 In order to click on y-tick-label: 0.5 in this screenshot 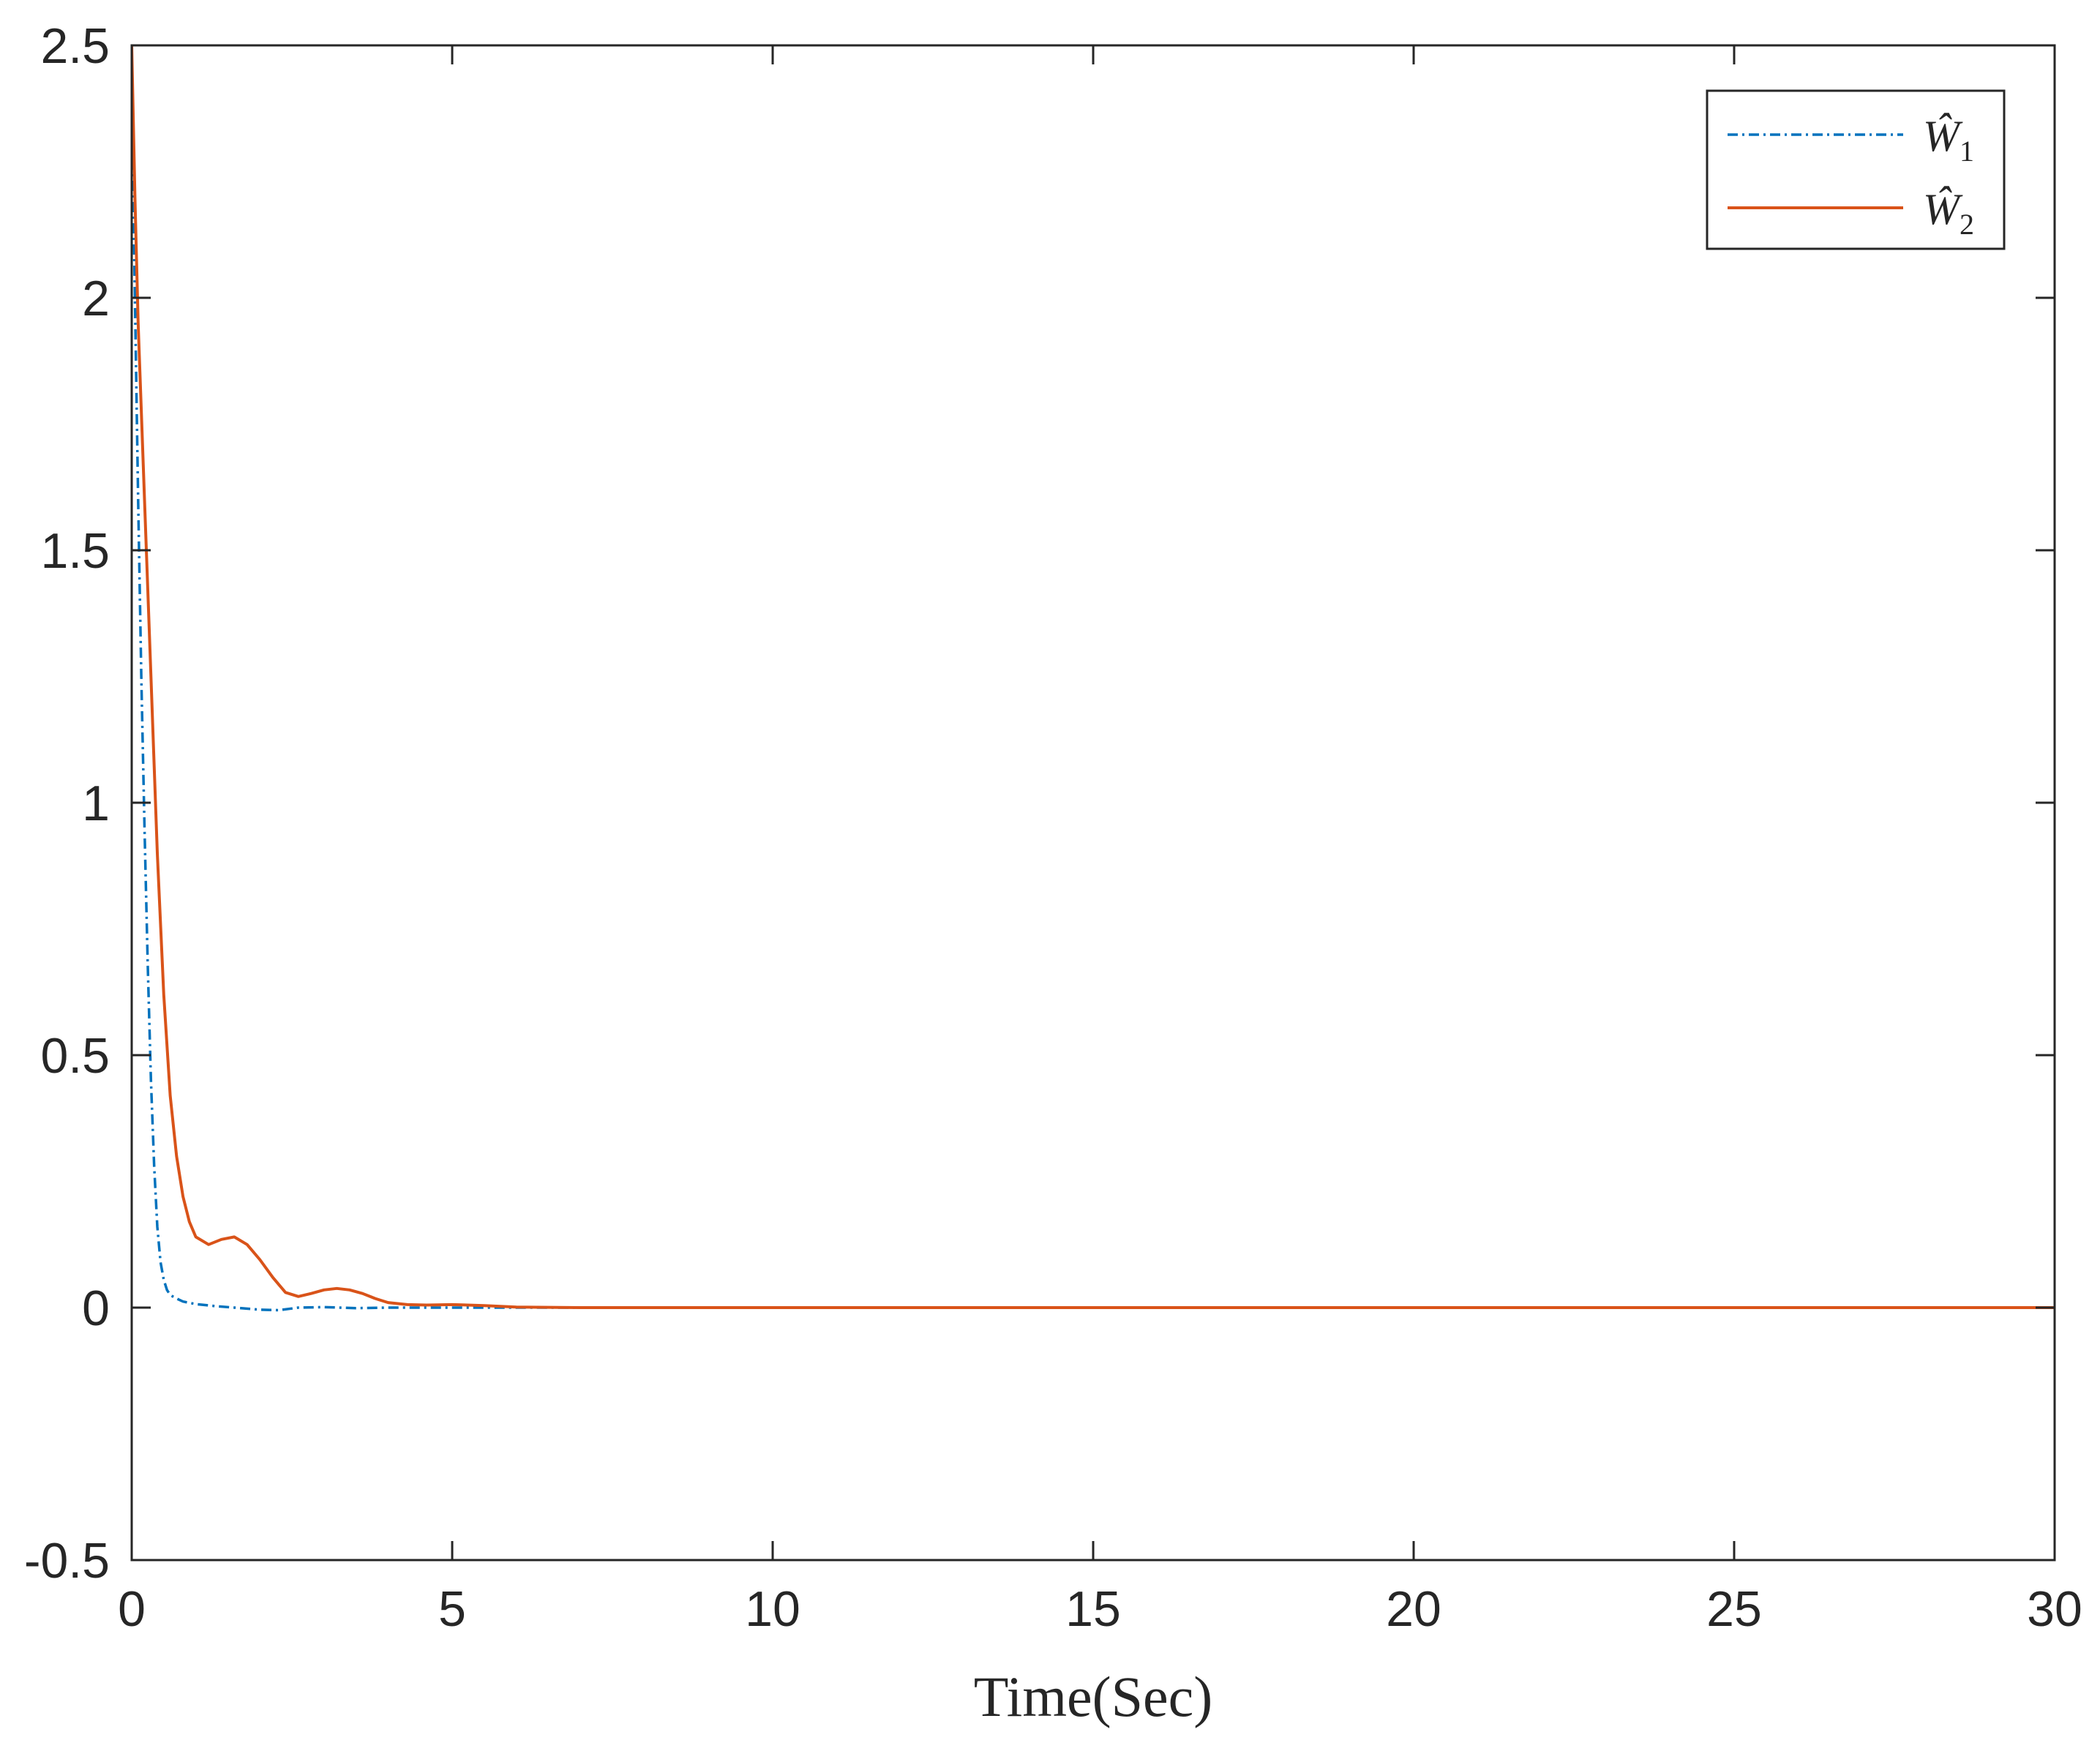, I will do `click(75, 1056)`.